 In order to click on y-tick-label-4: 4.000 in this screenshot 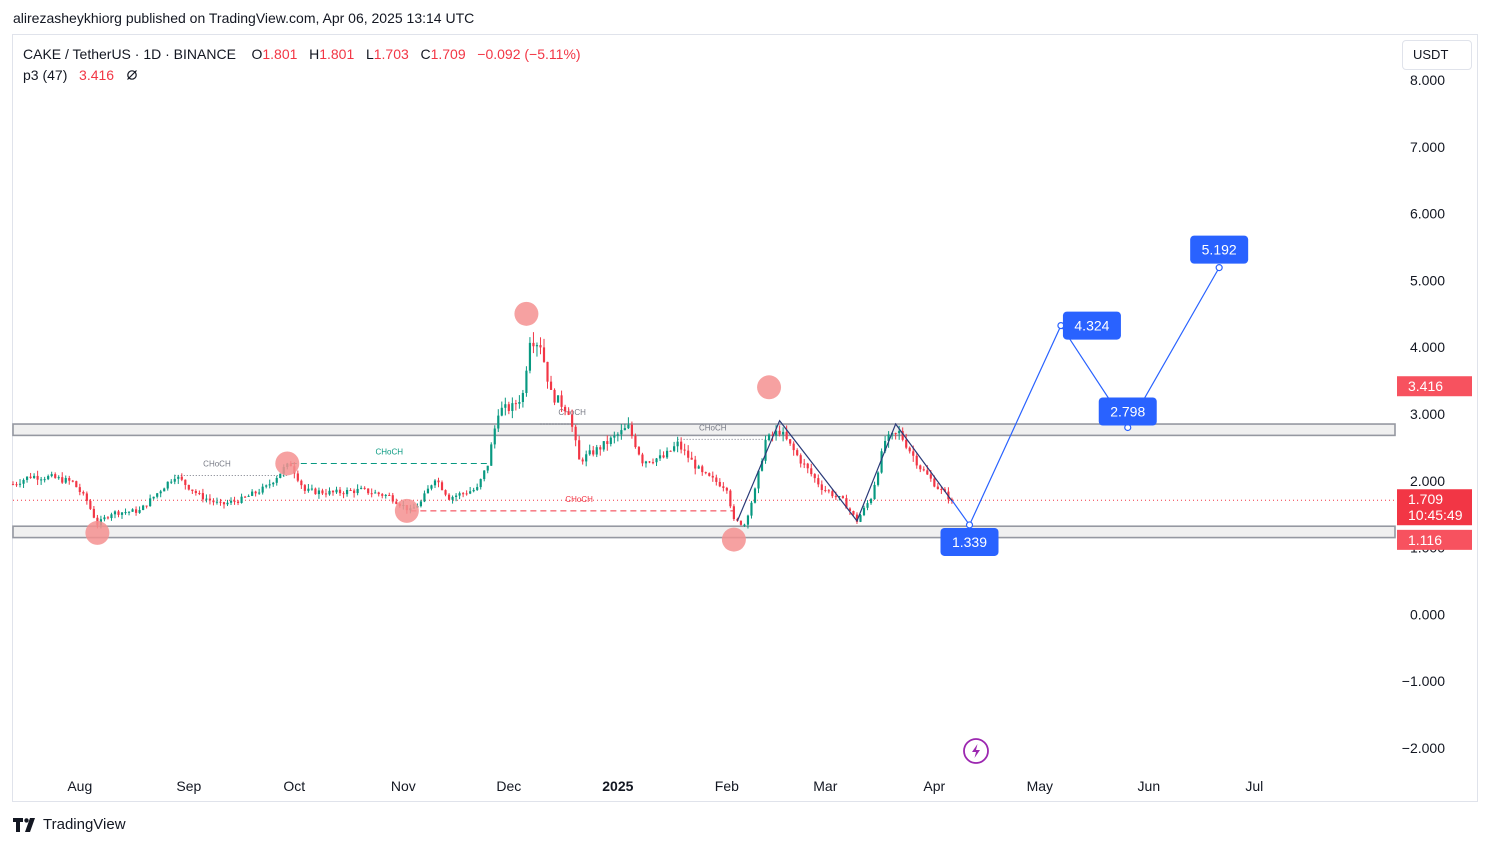, I will do `click(1427, 347)`.